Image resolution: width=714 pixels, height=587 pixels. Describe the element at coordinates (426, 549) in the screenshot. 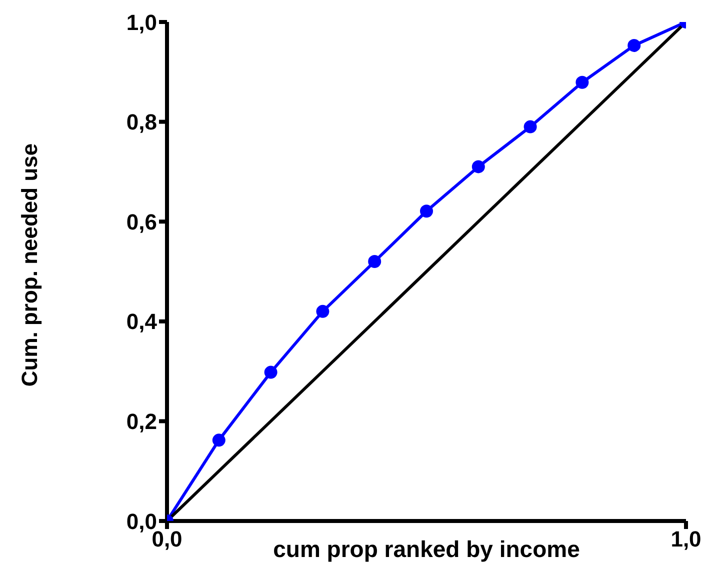

I see `x-axis-title: cum prop ranked by income` at that location.